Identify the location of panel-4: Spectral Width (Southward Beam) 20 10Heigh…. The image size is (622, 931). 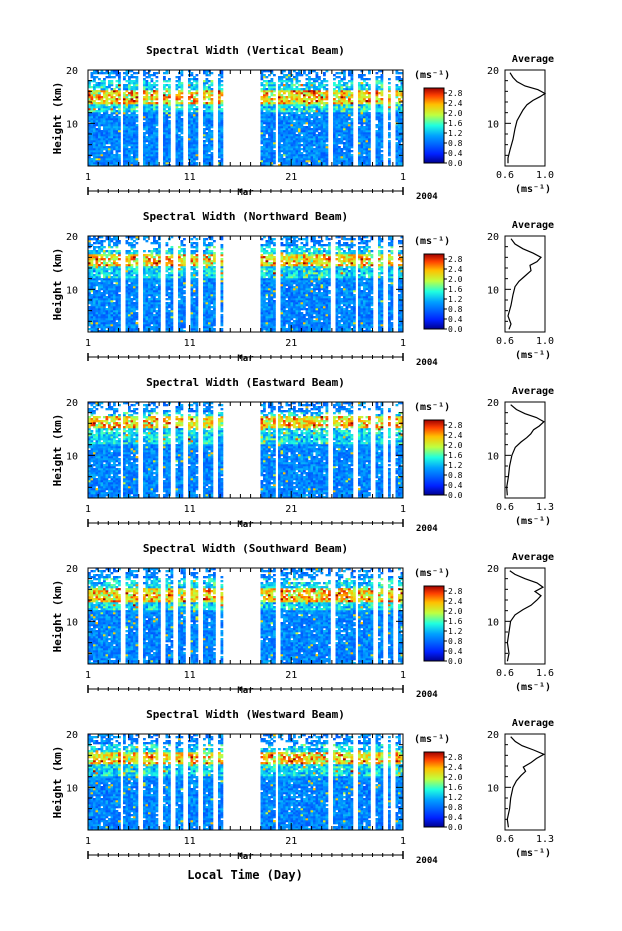
(302, 621).